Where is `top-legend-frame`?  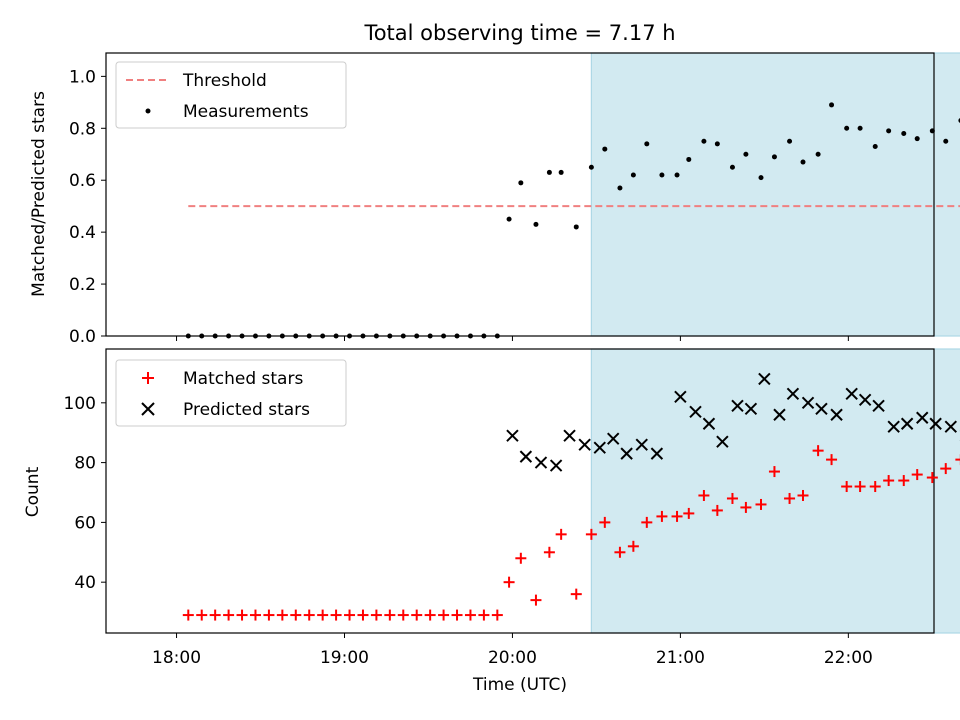 top-legend-frame is located at coordinates (231, 95).